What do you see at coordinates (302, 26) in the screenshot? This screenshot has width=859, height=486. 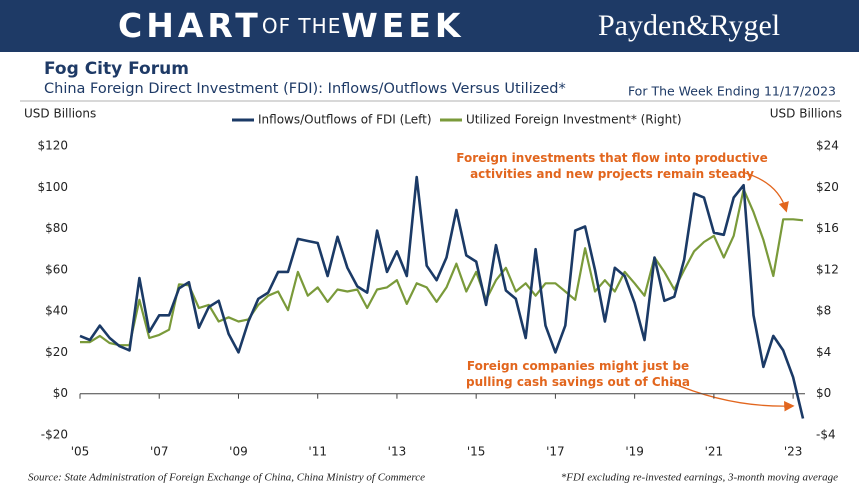 I see `header-part: OF THE` at bounding box center [302, 26].